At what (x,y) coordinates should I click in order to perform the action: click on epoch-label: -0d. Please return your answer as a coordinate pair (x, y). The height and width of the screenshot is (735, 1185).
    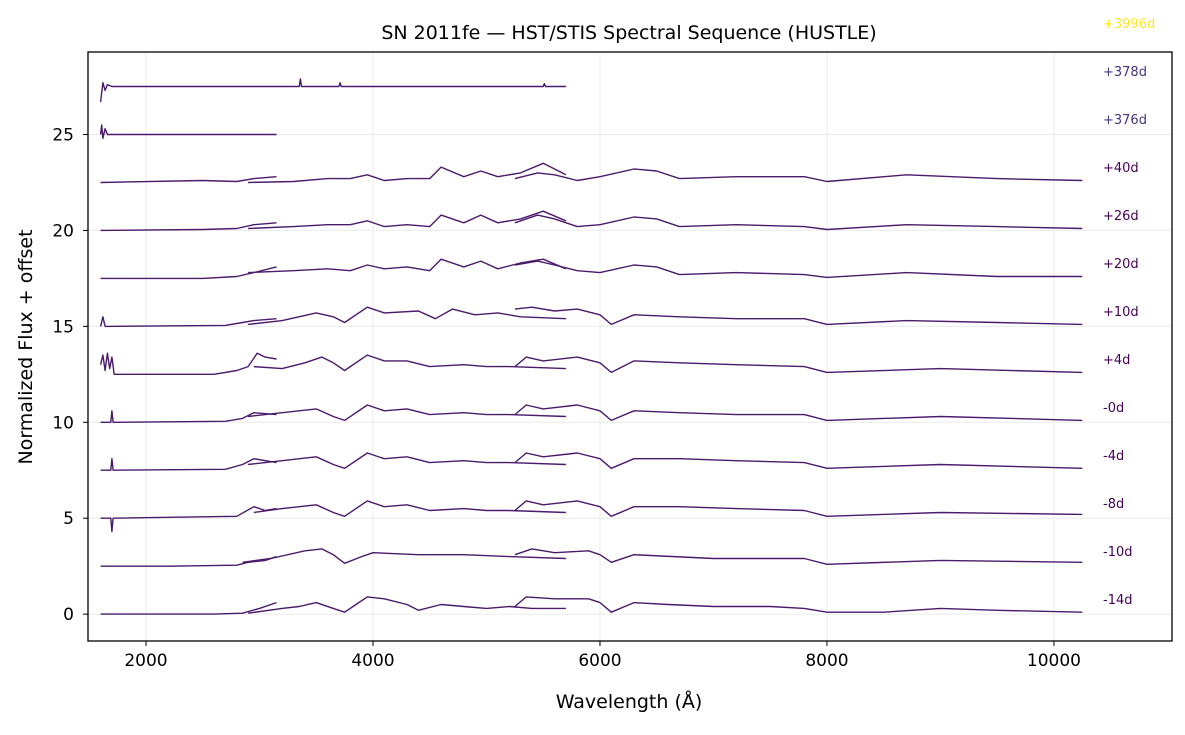
    Looking at the image, I should click on (1113, 408).